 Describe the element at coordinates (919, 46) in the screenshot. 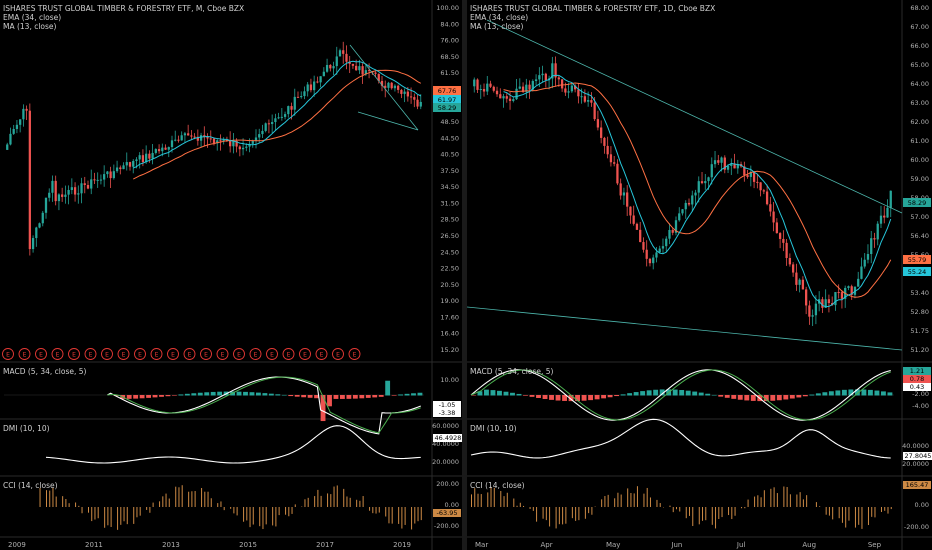

I see `price-axis-label: 66.00` at that location.